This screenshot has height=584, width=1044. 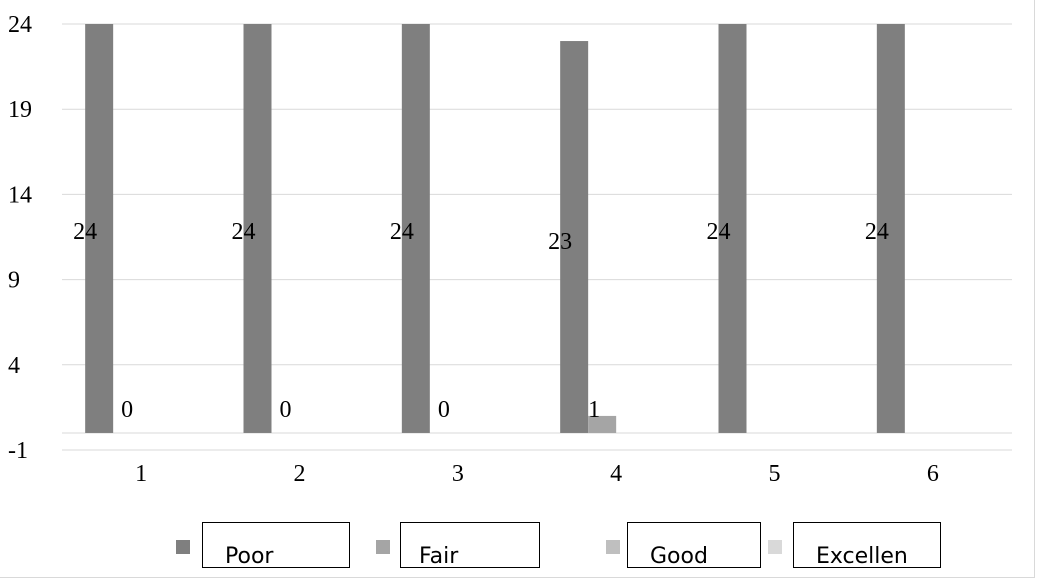 I want to click on data-label-poor-2: 24, so click(x=244, y=232).